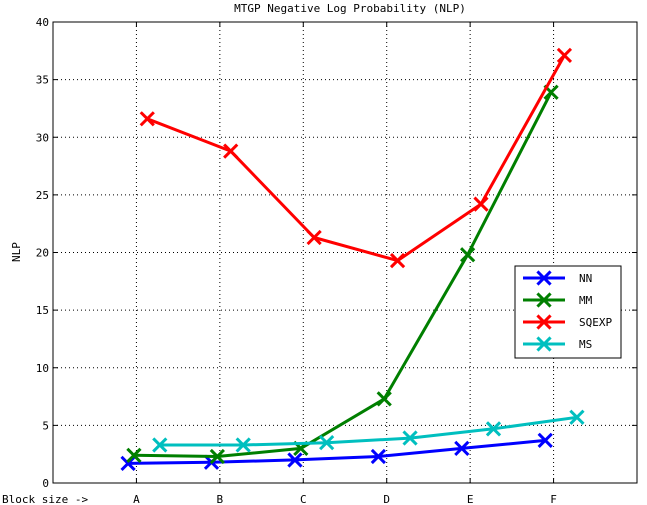 Image resolution: width=647 pixels, height=505 pixels. What do you see at coordinates (595, 322) in the screenshot?
I see `legend-label: SQEXP` at bounding box center [595, 322].